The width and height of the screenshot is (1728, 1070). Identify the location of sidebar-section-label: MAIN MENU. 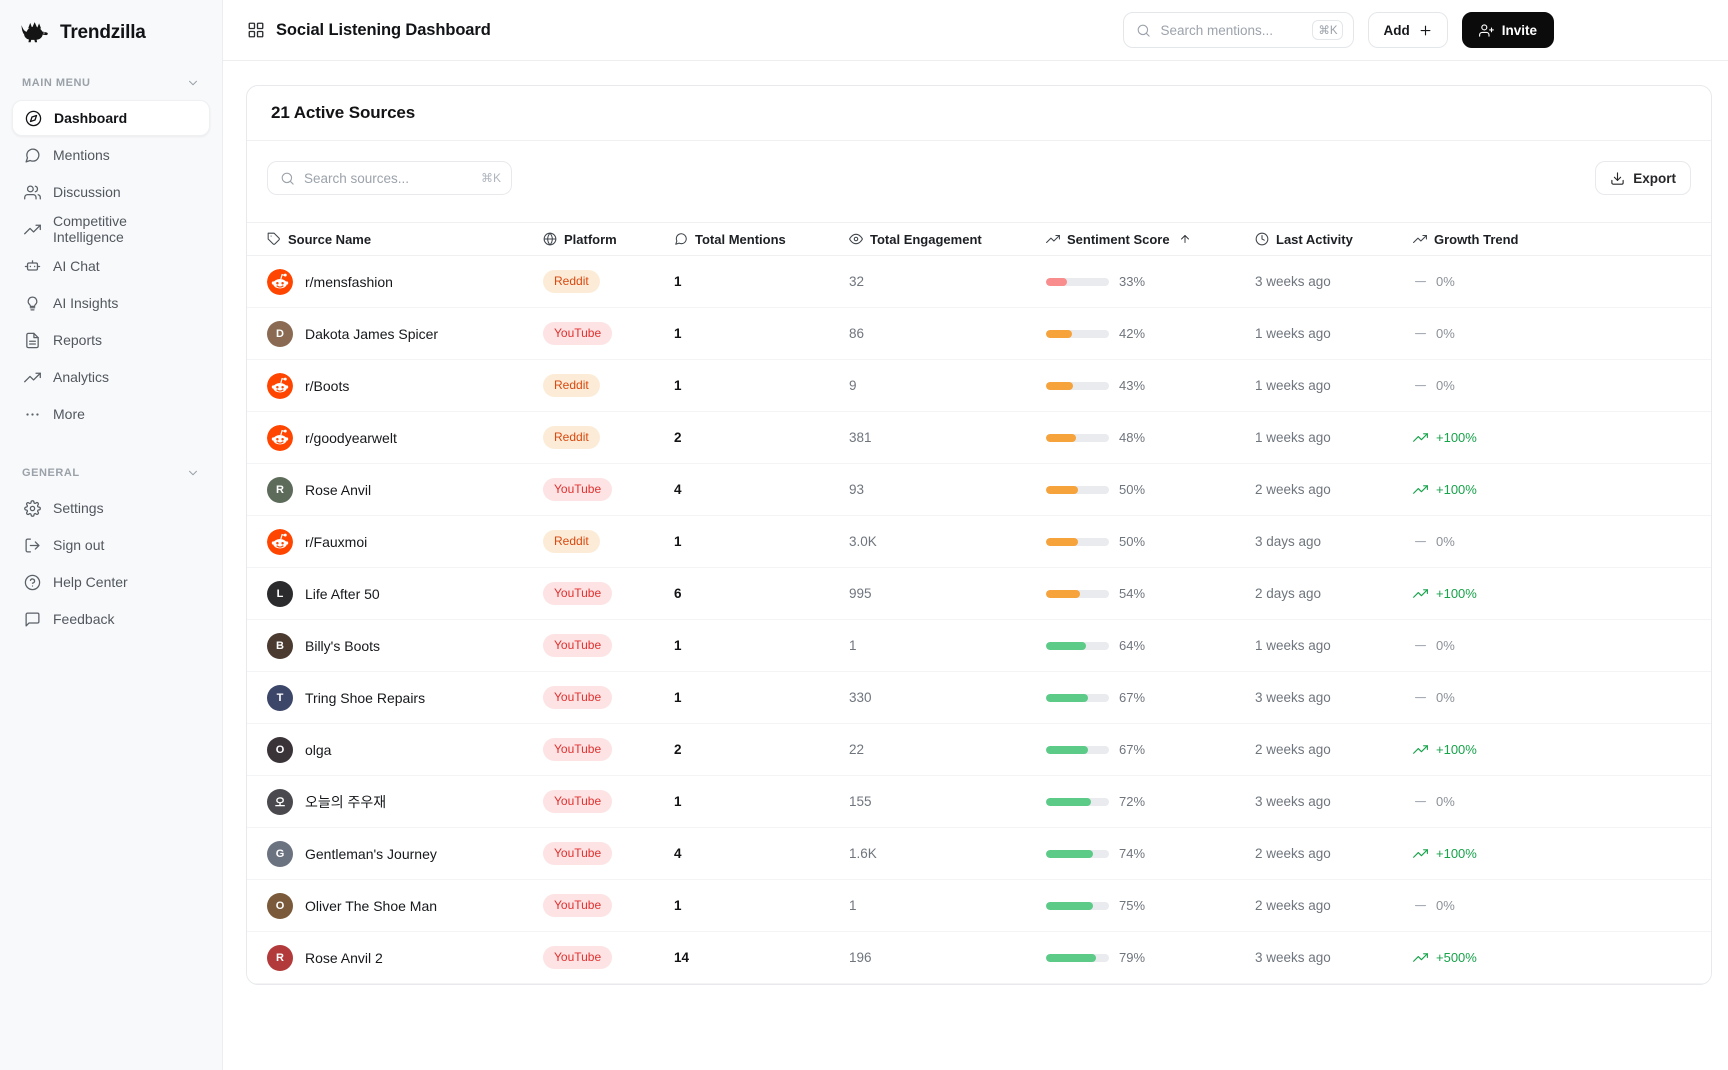
(111, 85).